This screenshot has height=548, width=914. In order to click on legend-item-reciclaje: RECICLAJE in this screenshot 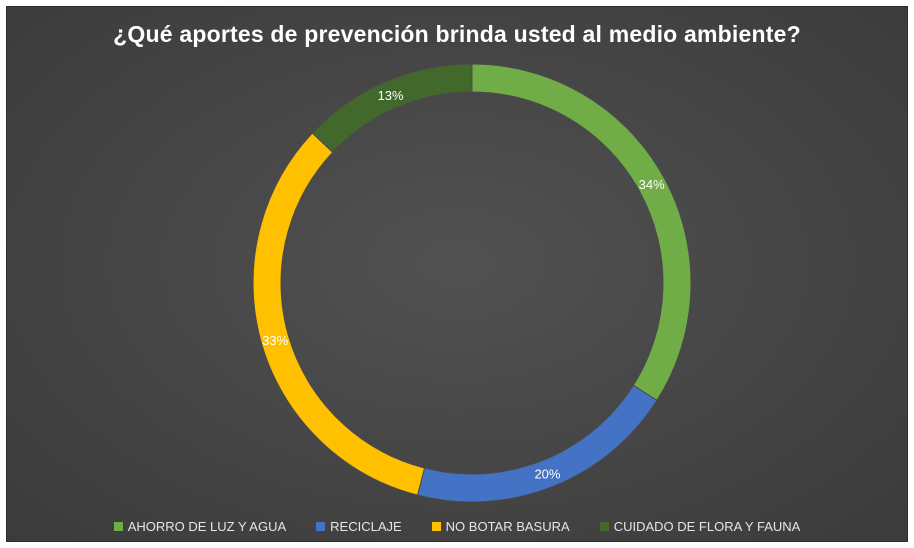, I will do `click(359, 526)`.